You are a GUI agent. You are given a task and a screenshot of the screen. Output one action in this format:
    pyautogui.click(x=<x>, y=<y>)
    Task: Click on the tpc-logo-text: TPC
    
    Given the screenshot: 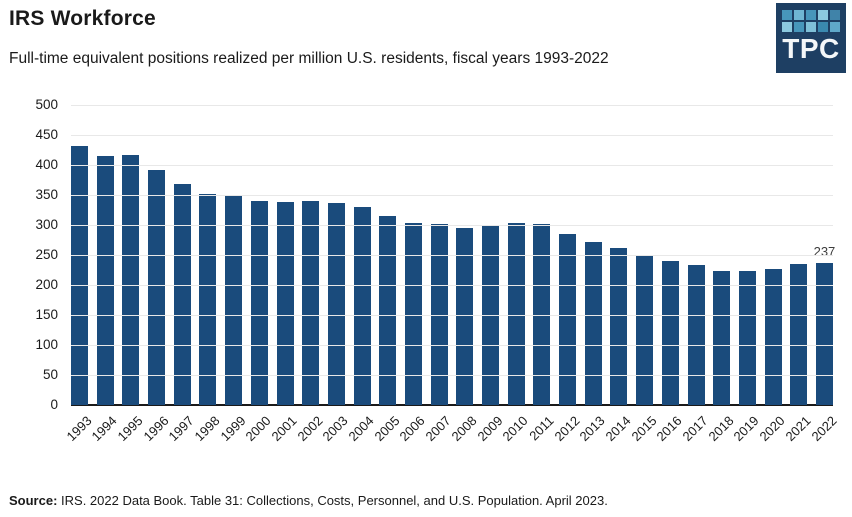 What is the action you would take?
    pyautogui.click(x=811, y=48)
    